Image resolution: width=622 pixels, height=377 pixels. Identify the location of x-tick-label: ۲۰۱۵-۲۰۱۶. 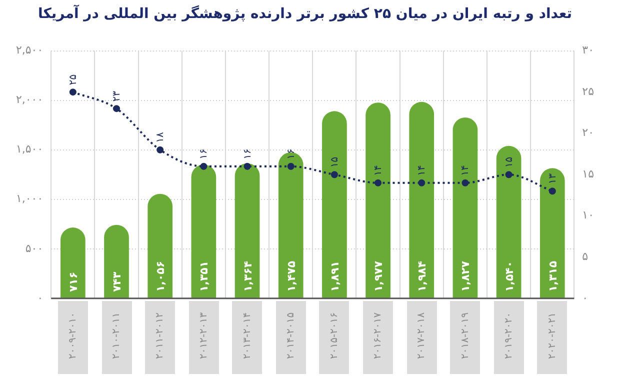
(334, 335).